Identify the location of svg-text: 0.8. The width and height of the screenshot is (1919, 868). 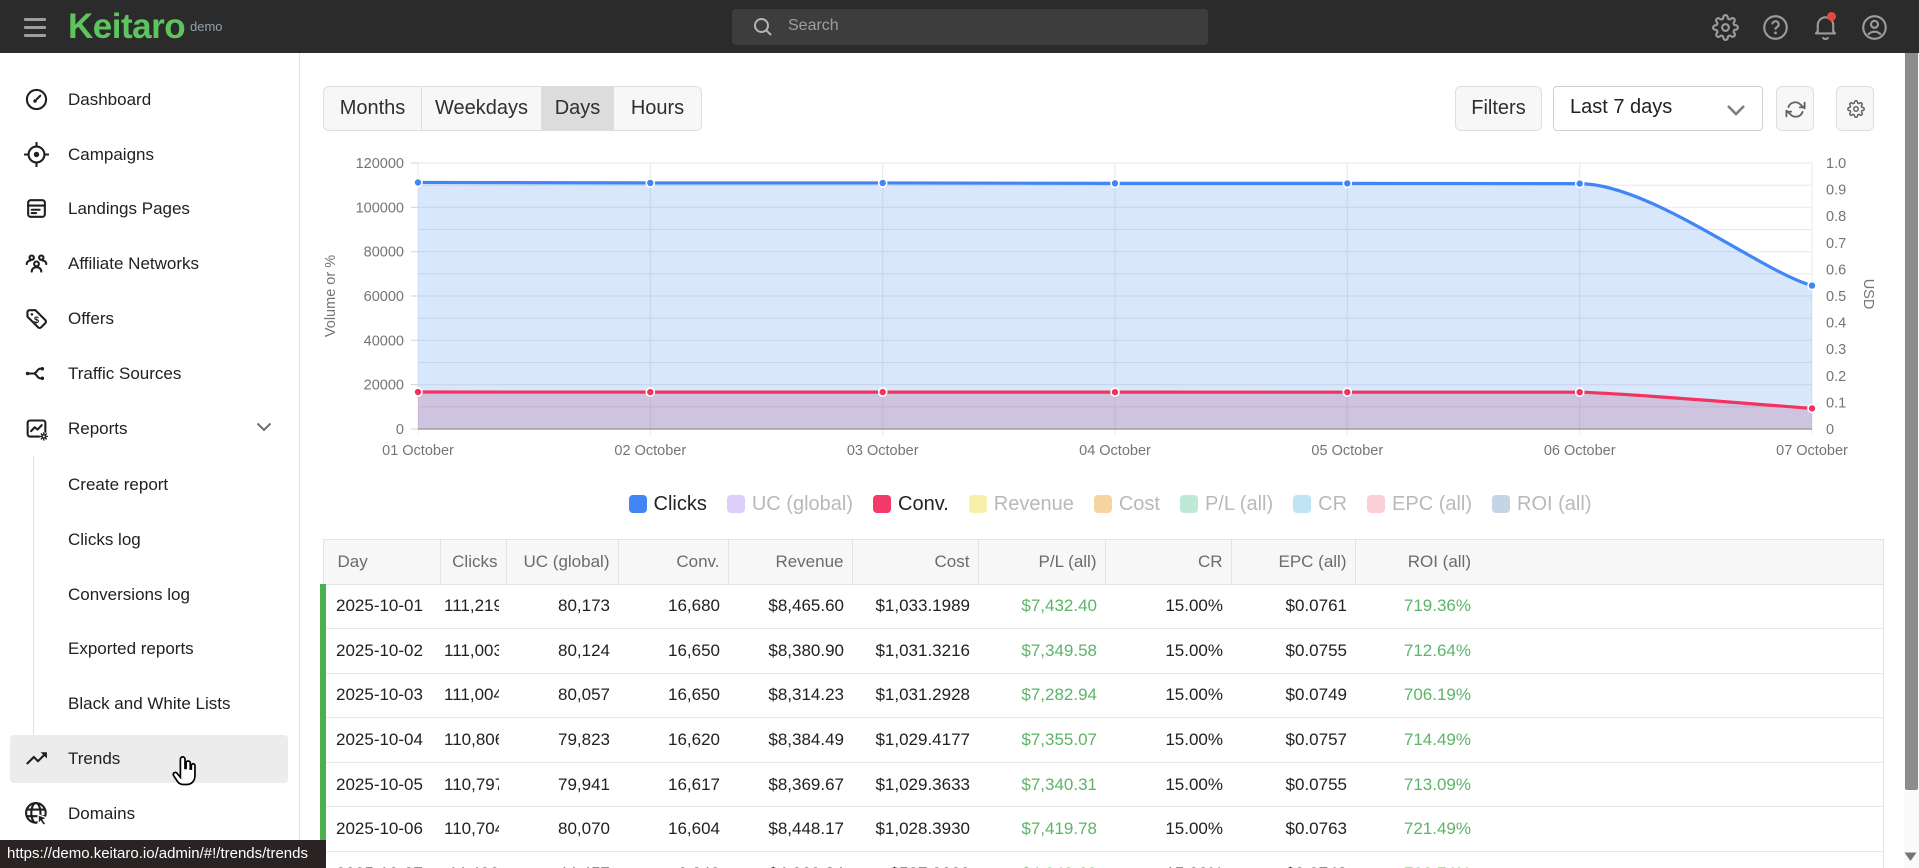
(1836, 217).